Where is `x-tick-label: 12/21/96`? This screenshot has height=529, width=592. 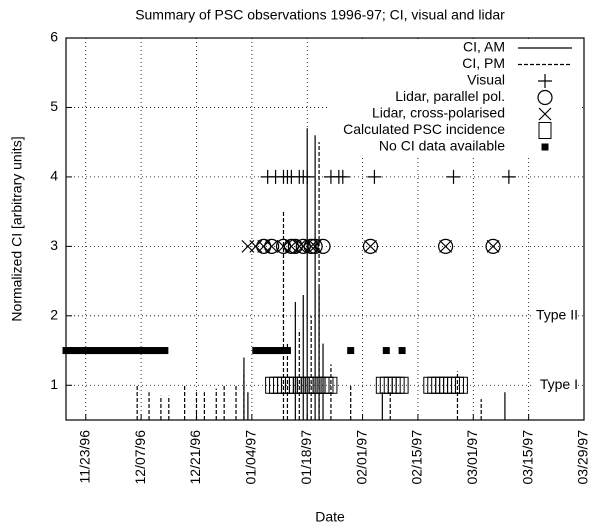
x-tick-label: 12/21/96 is located at coordinates (195, 457).